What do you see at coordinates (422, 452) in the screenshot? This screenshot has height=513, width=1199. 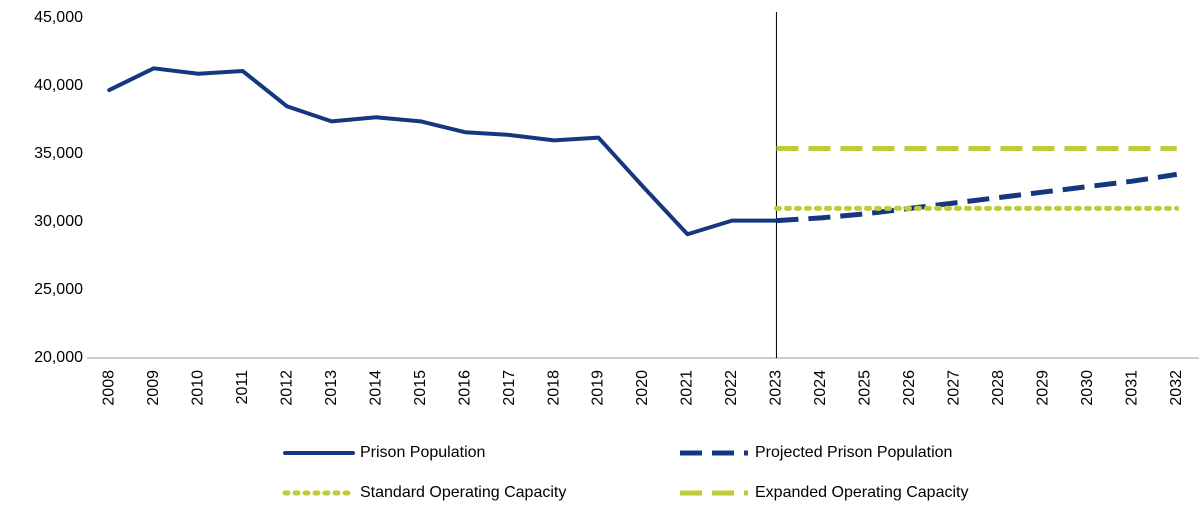 I see `legend-label: Prison Population` at bounding box center [422, 452].